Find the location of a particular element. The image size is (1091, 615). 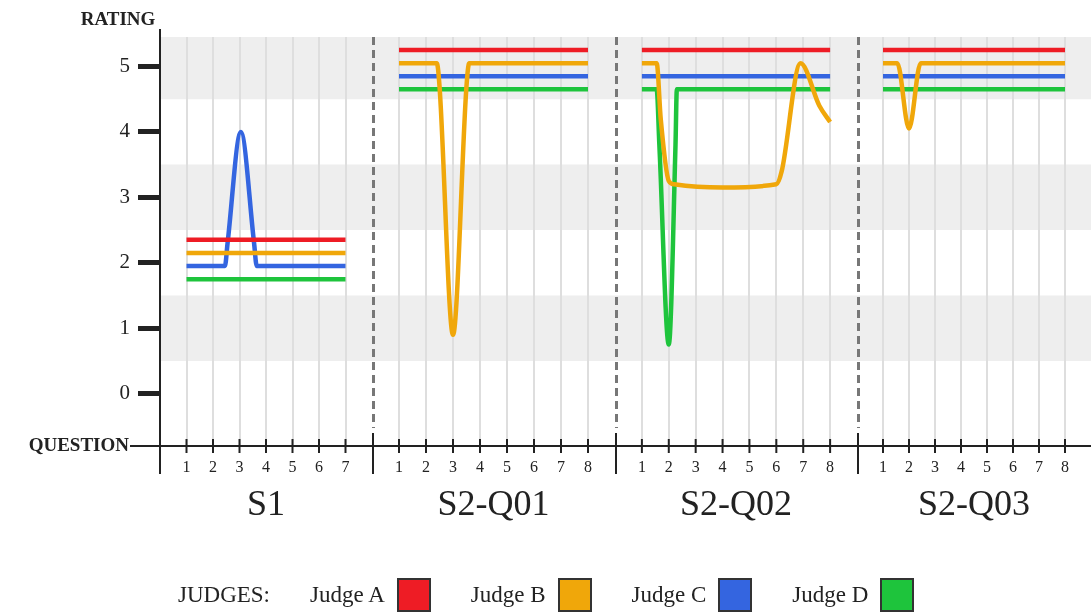

text: S2-Q02 is located at coordinates (736, 503).